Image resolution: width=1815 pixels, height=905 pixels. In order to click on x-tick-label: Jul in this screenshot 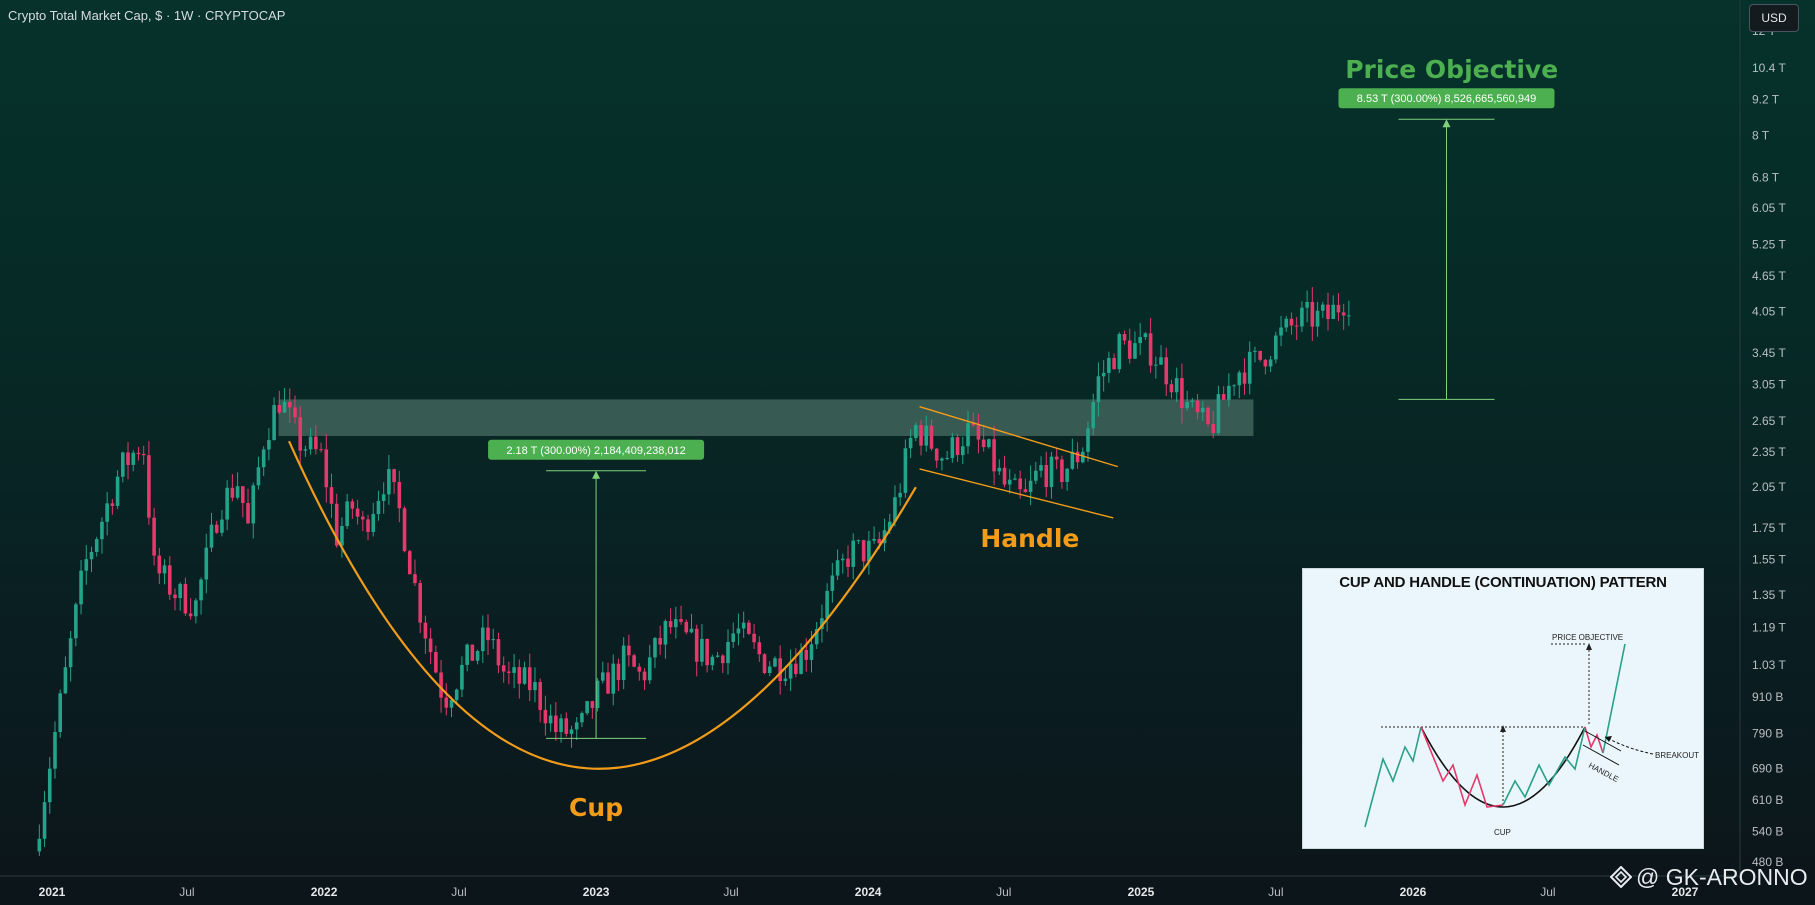, I will do `click(1547, 892)`.